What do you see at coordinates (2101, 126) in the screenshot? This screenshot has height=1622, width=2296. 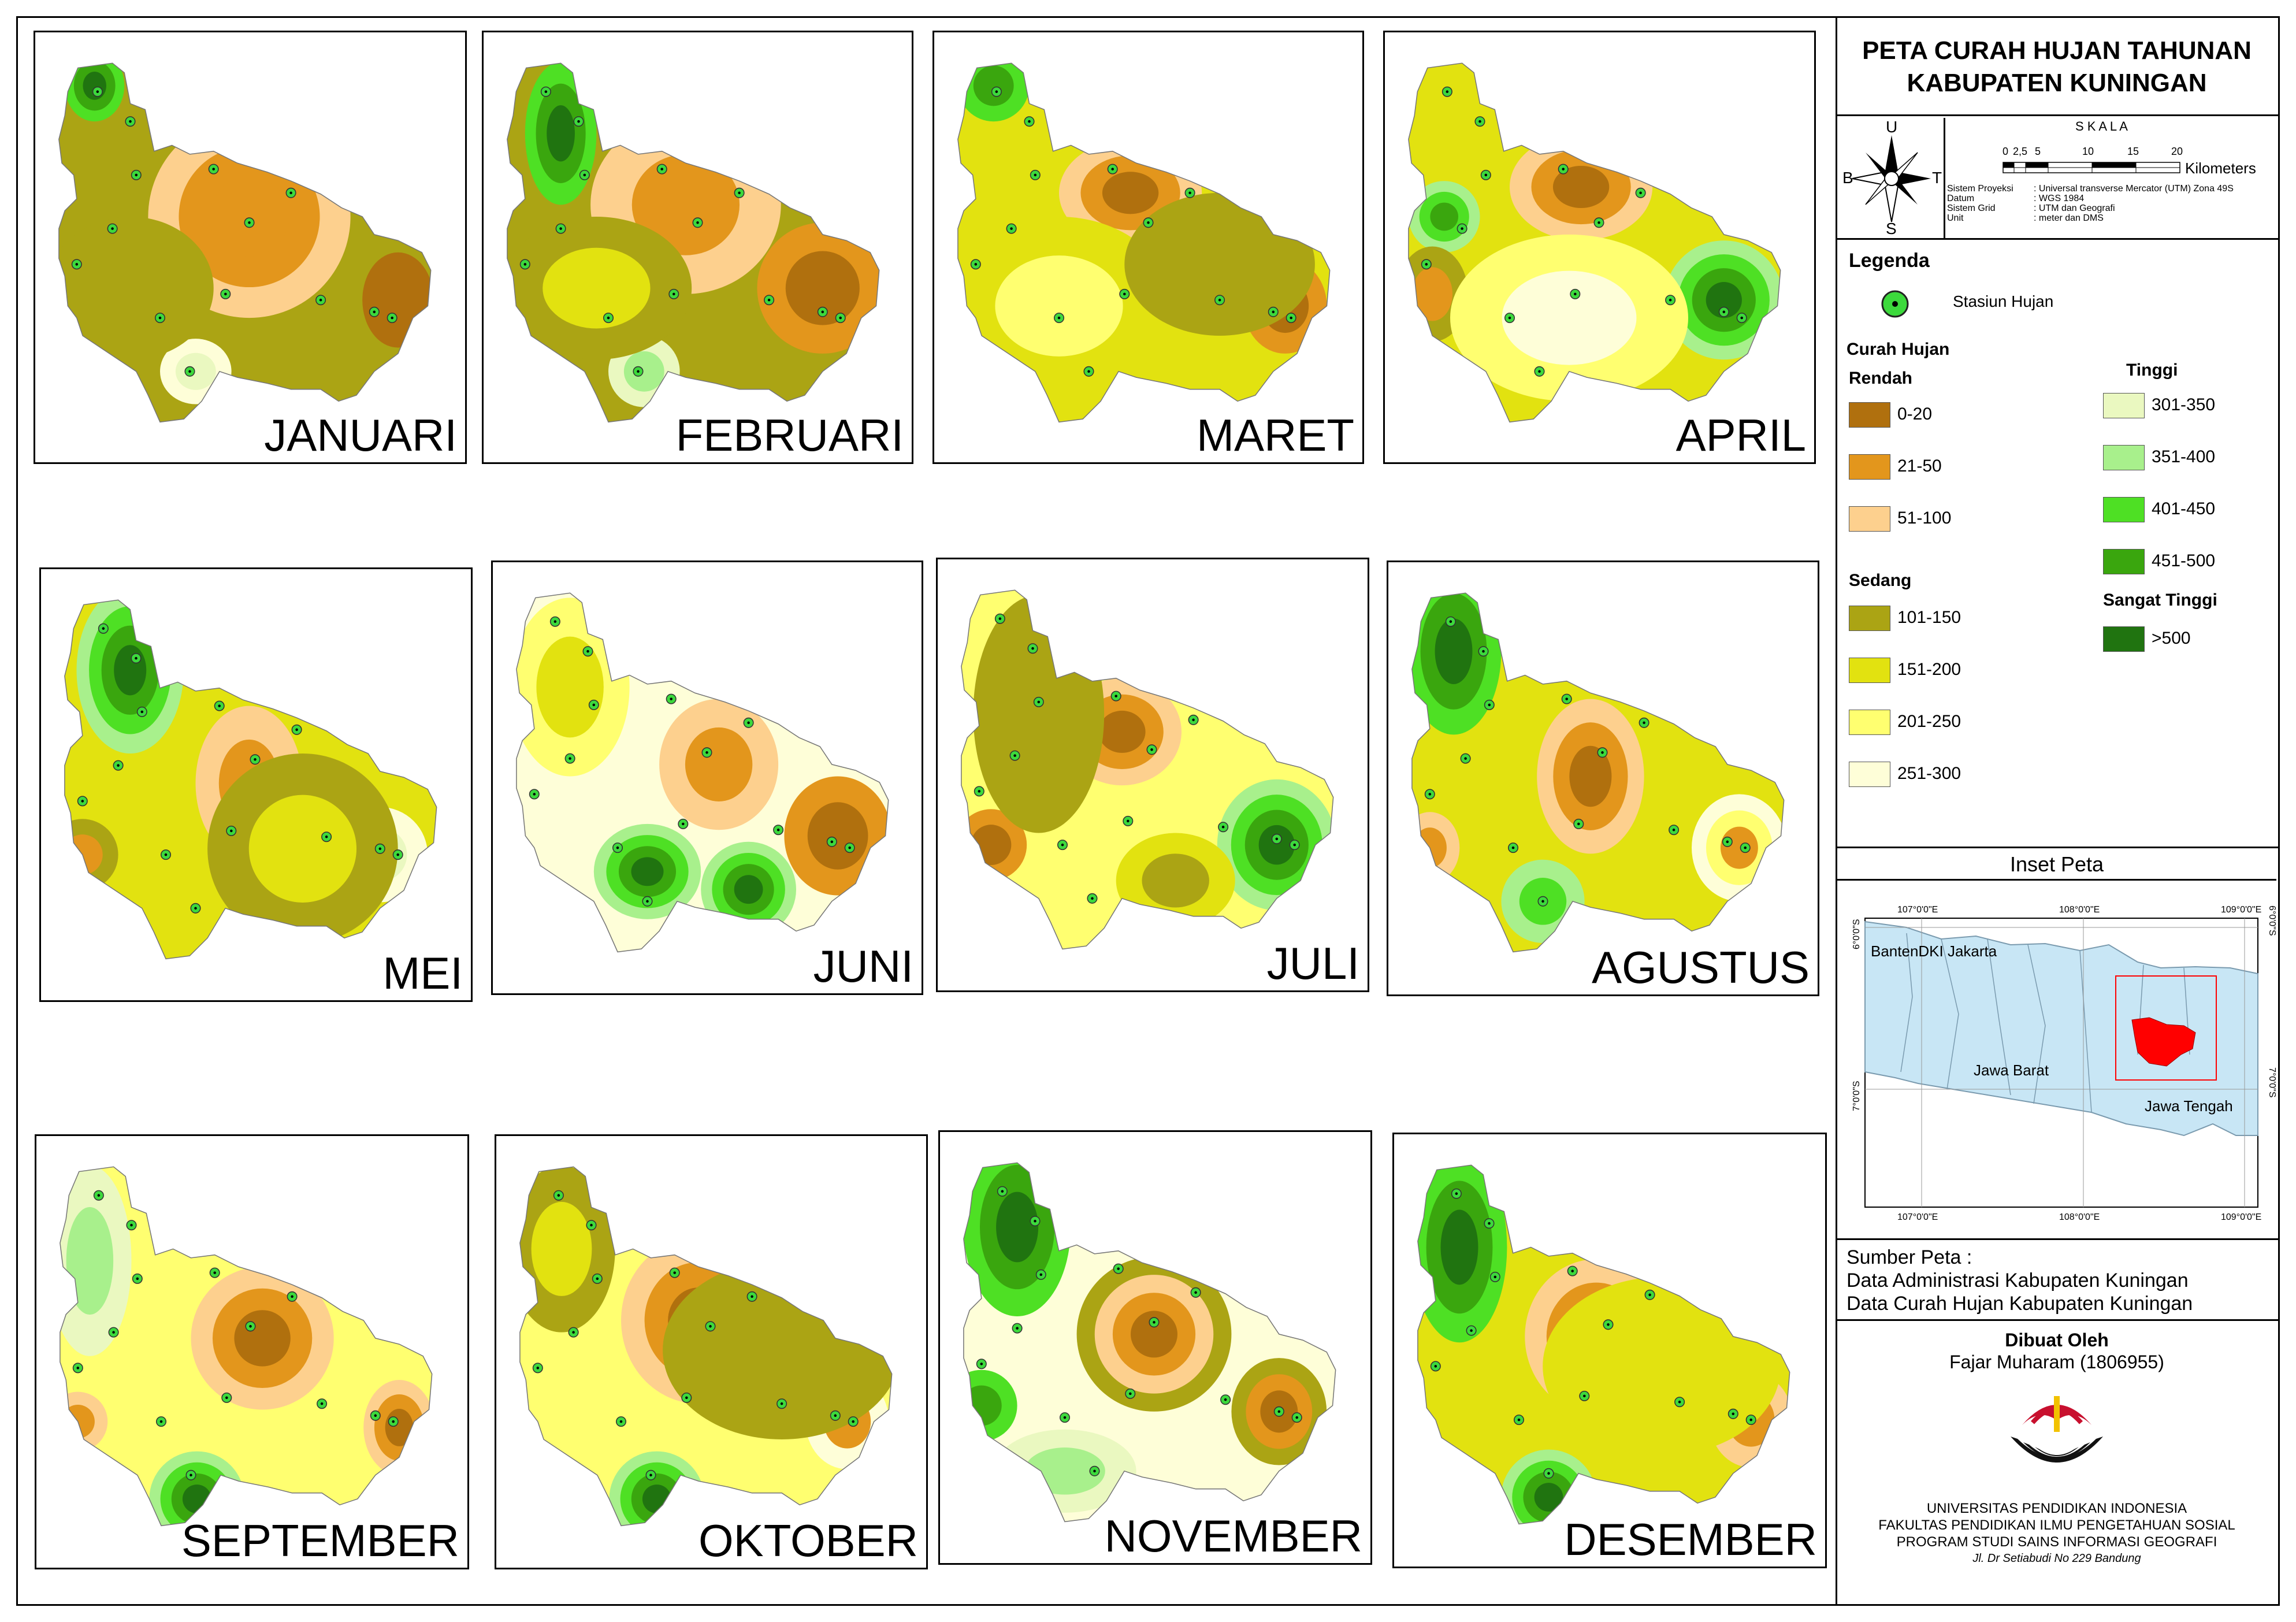 I see `scale-title: S K A L A` at bounding box center [2101, 126].